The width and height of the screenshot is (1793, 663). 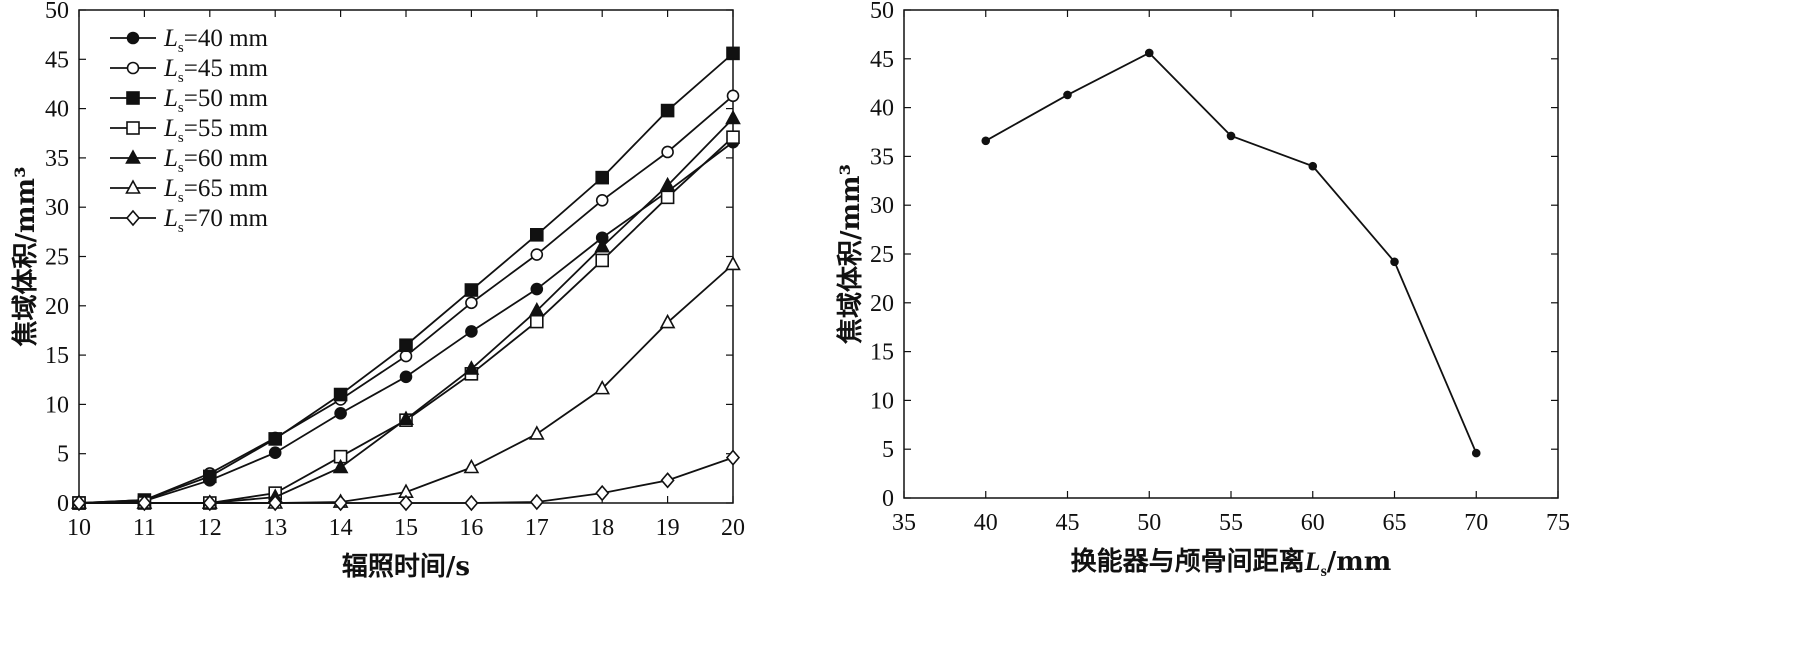 I want to click on series-line, so click(x=406, y=383).